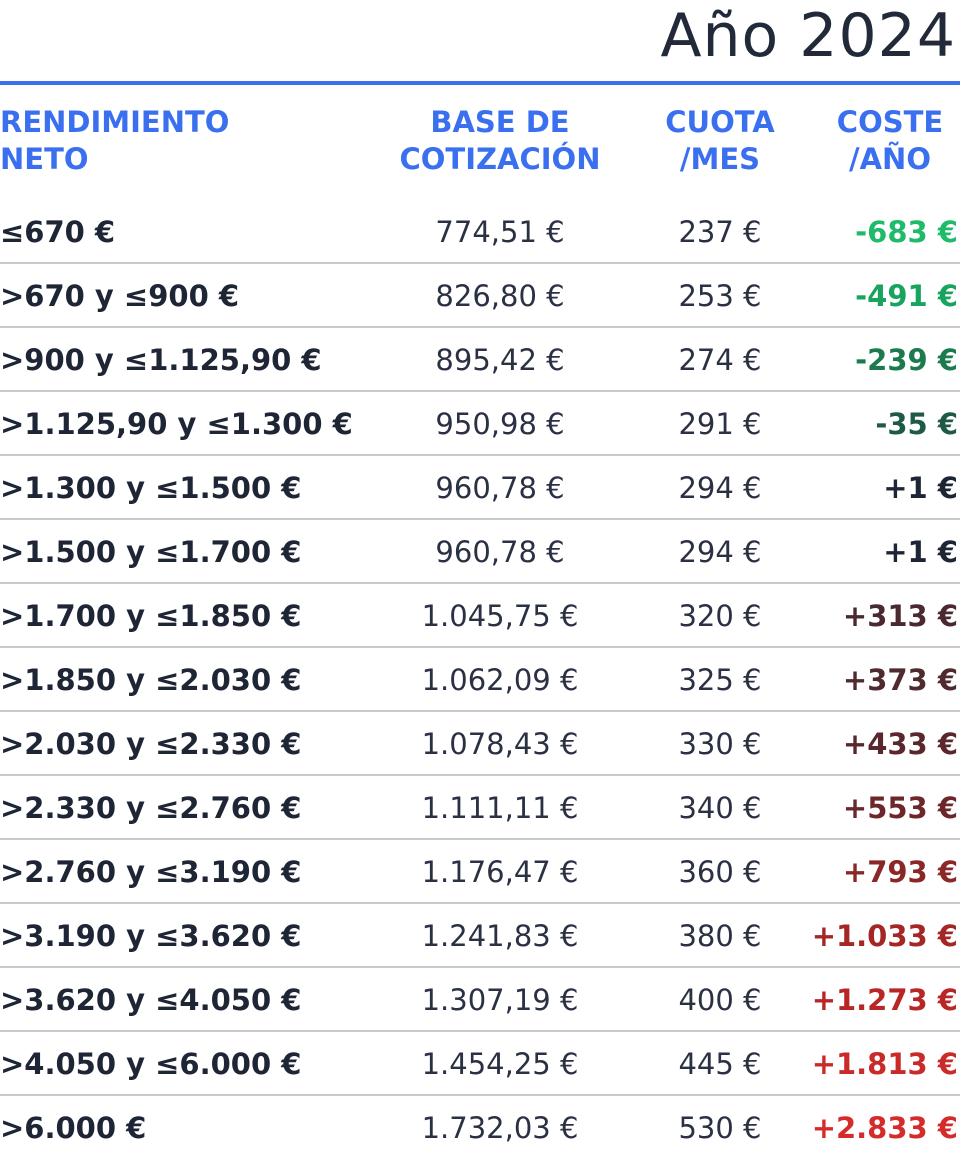 The width and height of the screenshot is (960, 1160). What do you see at coordinates (720, 232) in the screenshot?
I see `cell-cuota-mes: 237 €` at bounding box center [720, 232].